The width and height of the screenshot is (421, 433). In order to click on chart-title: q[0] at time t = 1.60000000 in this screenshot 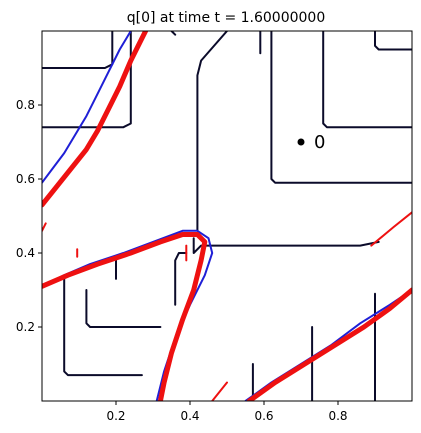, I will do `click(226, 18)`.